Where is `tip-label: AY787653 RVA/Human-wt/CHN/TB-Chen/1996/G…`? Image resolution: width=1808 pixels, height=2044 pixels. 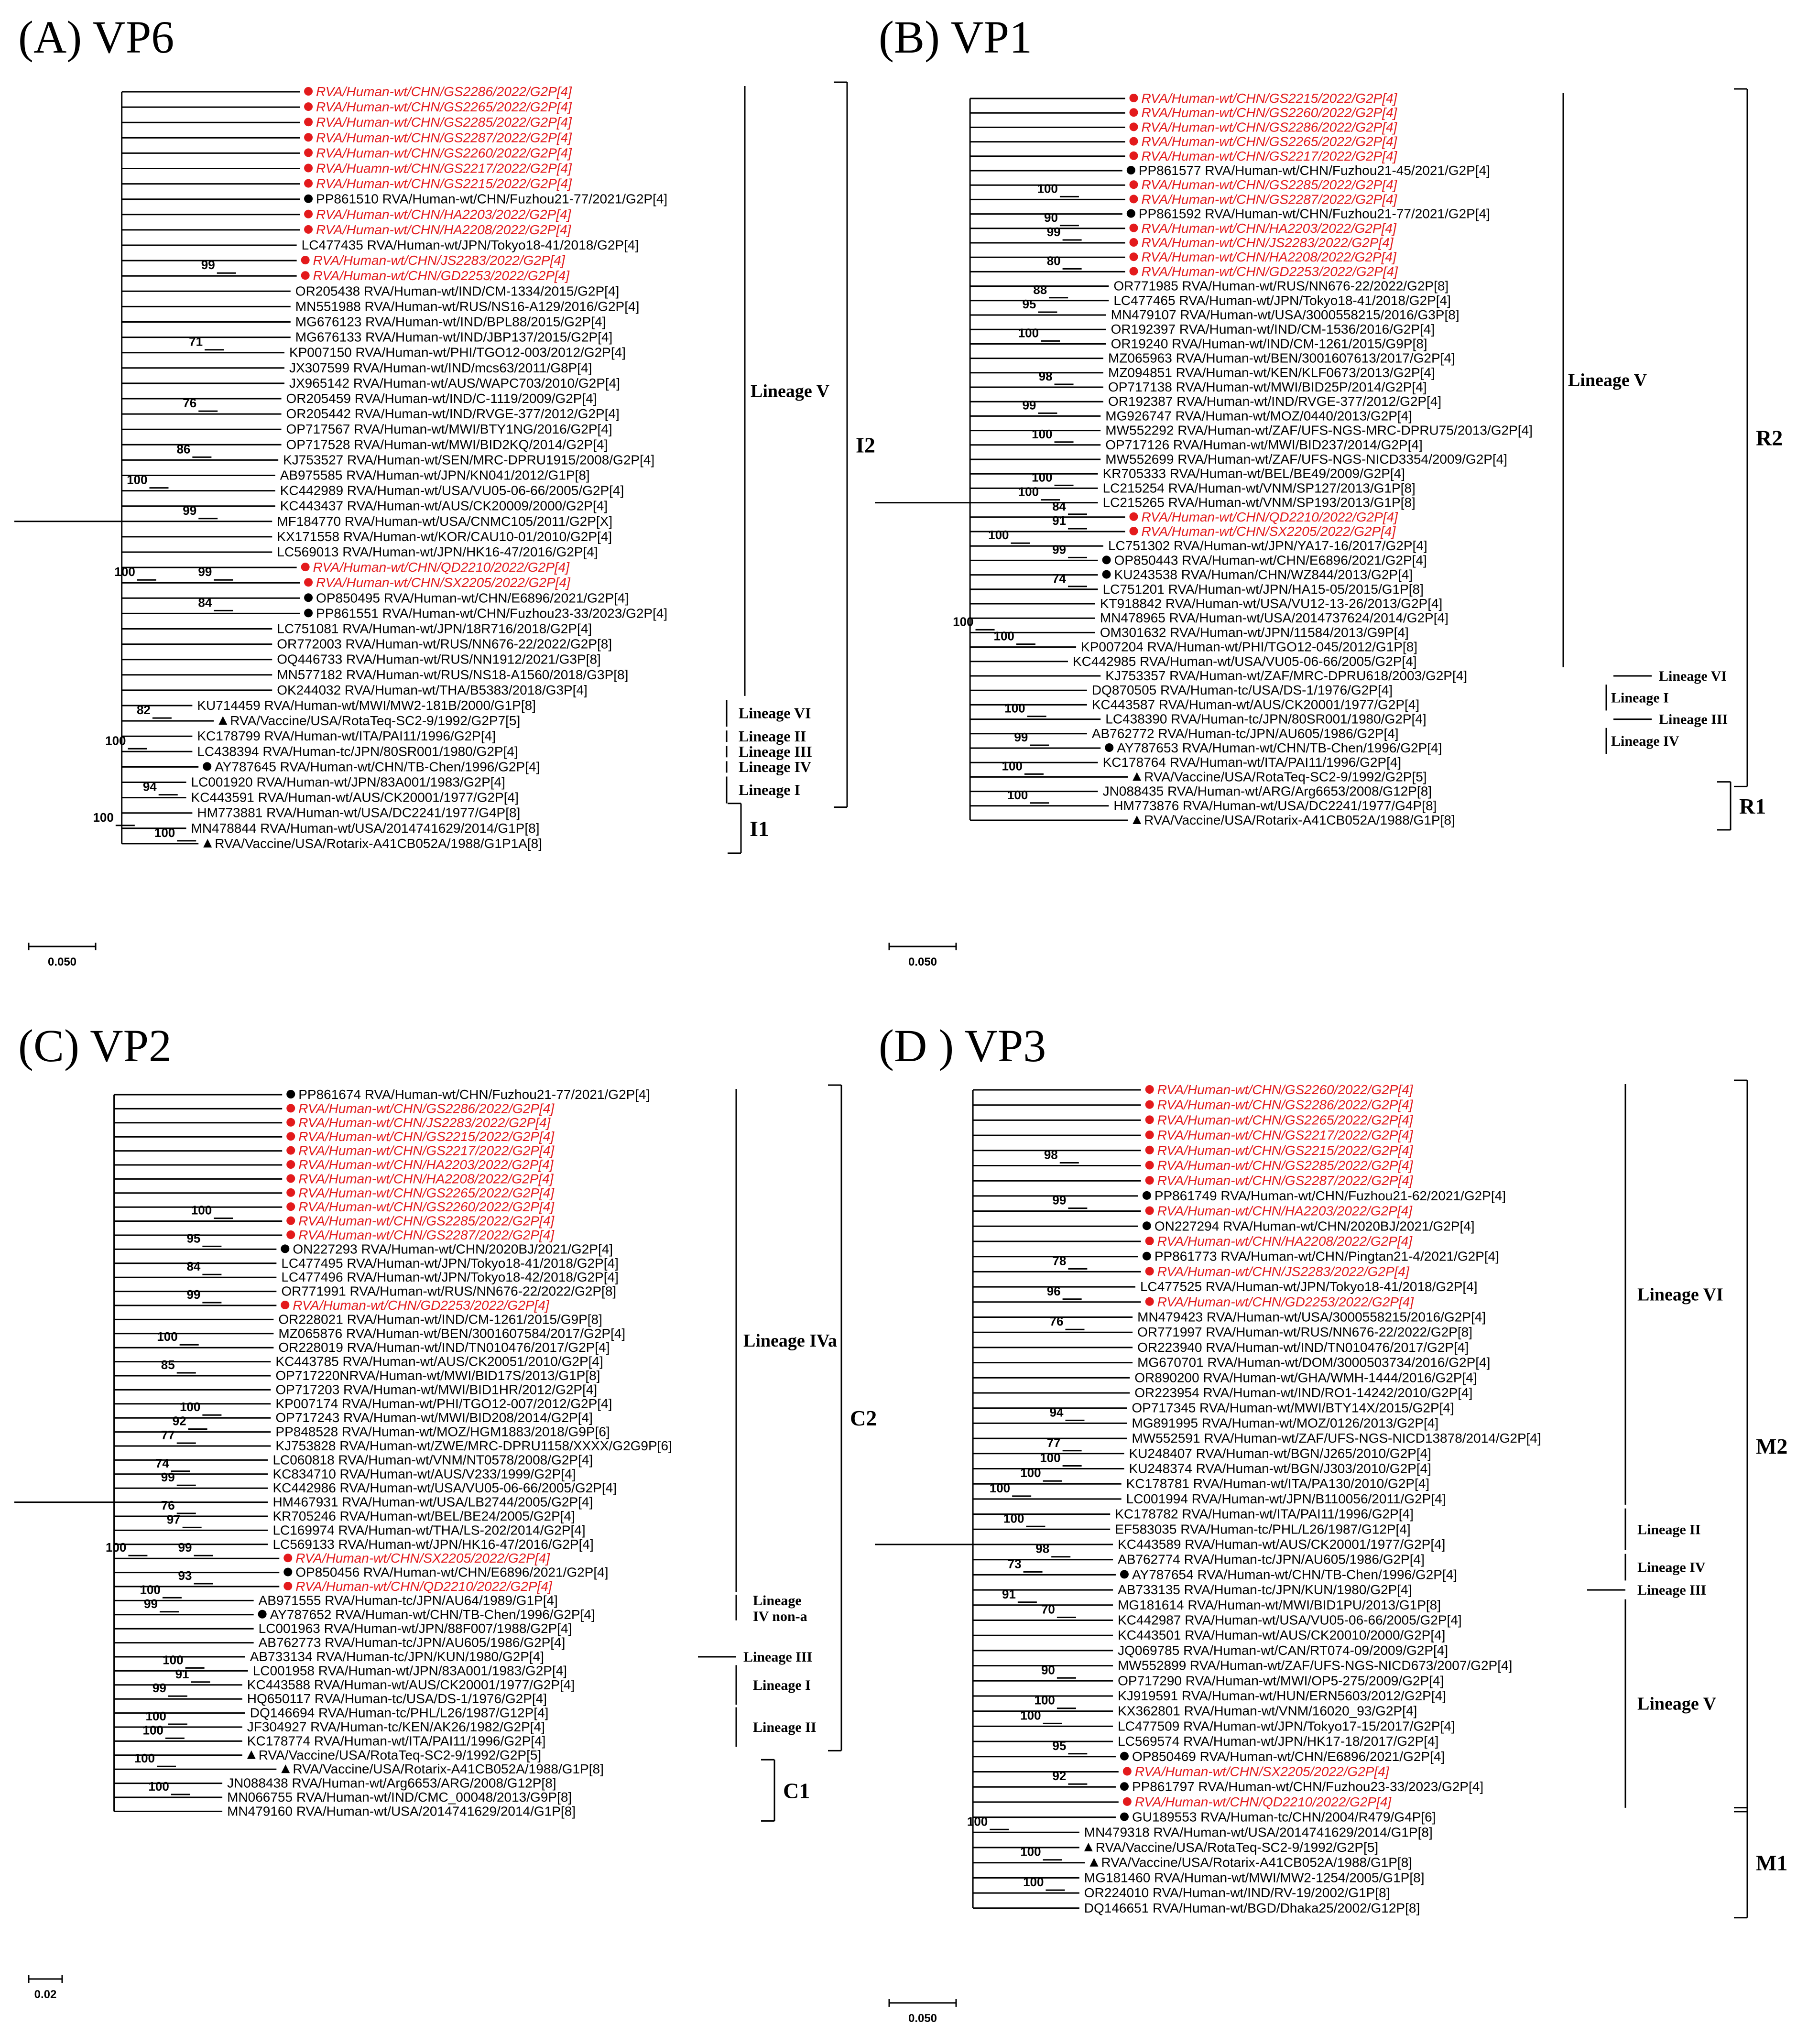
tip-label: AY787653 RVA/Human-wt/CHN/TB-Chen/1996/G… is located at coordinates (1279, 747).